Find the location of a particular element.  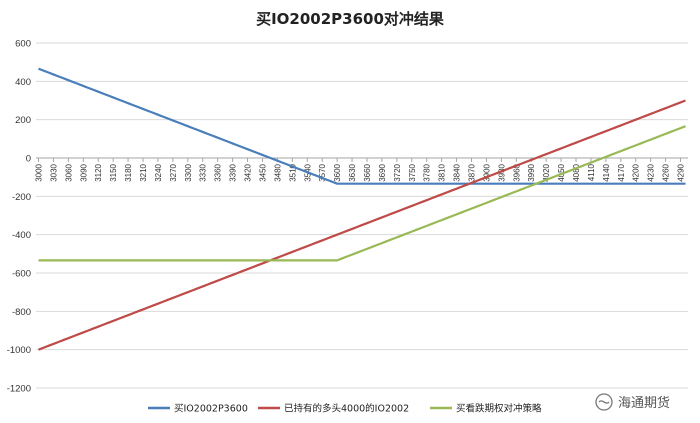

x-tick-label: 3720 is located at coordinates (397, 172).